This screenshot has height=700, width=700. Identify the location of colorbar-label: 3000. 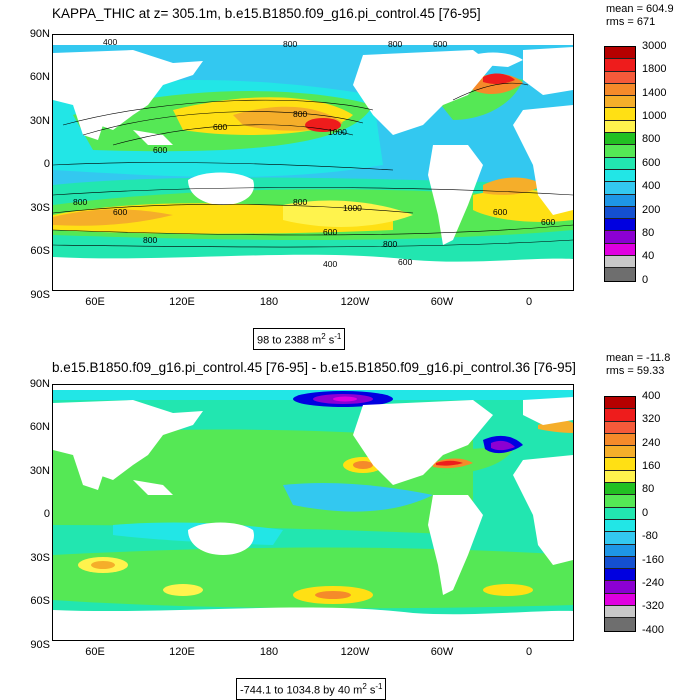
(654, 46).